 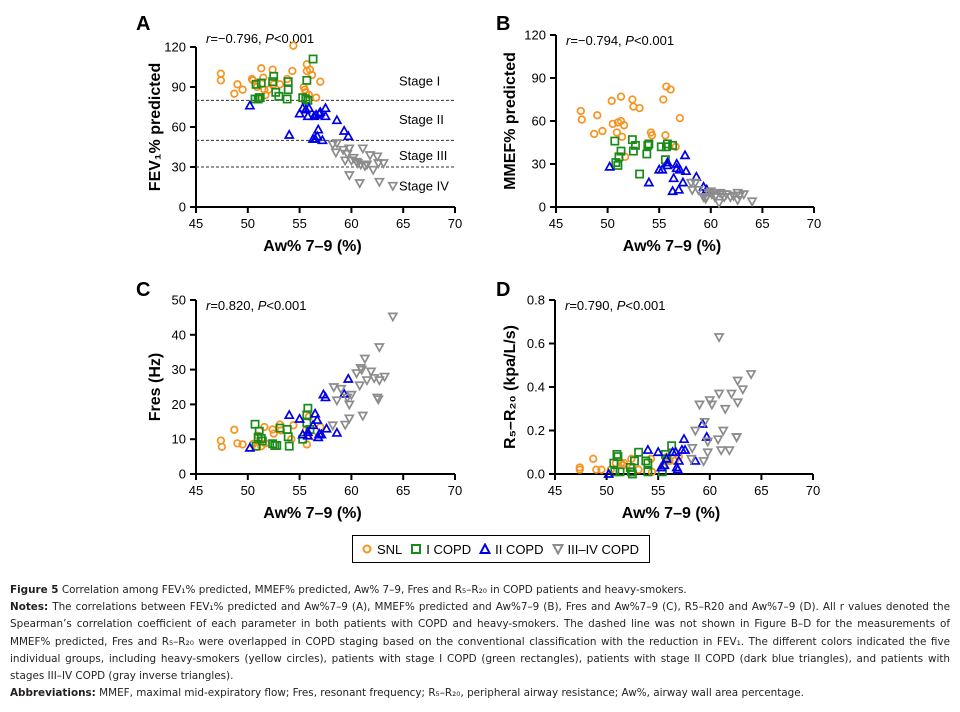 I want to click on correlation-annotation: r=−0.796, P<0.001, so click(x=260, y=38).